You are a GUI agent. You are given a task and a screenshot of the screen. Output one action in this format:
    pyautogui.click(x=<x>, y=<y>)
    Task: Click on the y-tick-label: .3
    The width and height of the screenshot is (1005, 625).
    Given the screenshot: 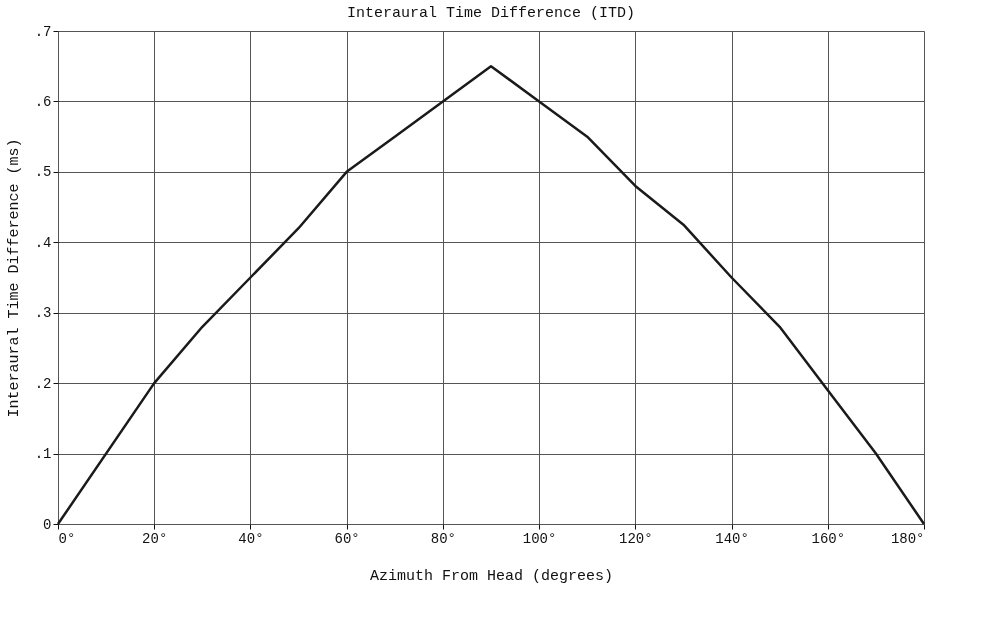 What is the action you would take?
    pyautogui.click(x=43, y=313)
    